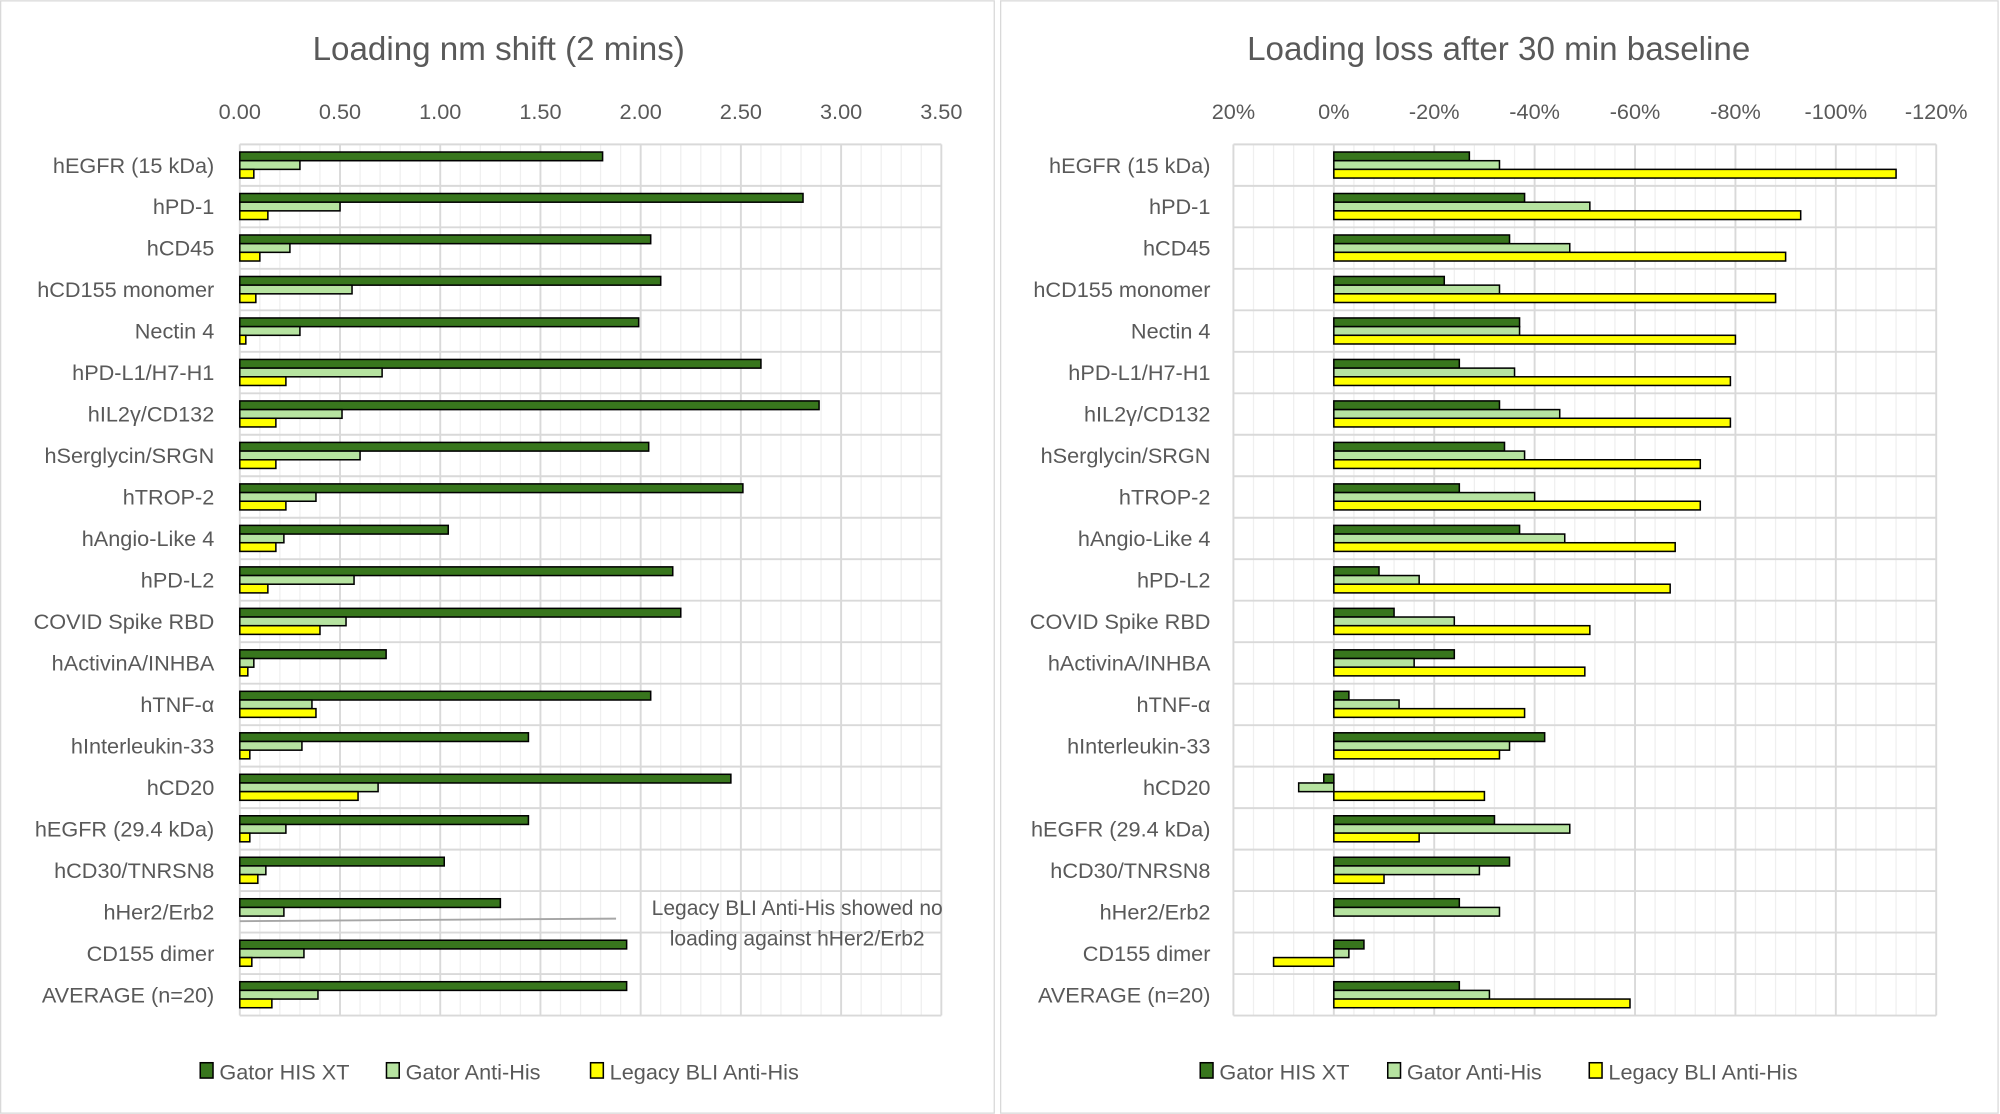 Image resolution: width=2000 pixels, height=1114 pixels. I want to click on category-label: hTROP-2, so click(169, 497).